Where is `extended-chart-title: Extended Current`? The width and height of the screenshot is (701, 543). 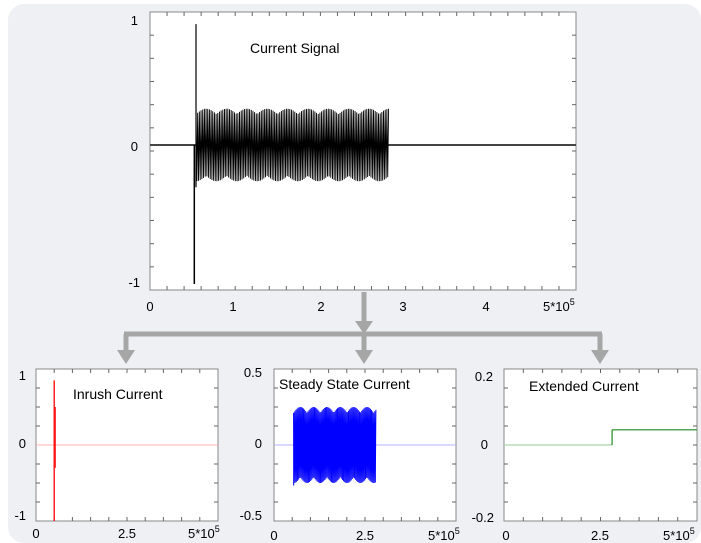
extended-chart-title: Extended Current is located at coordinates (584, 386).